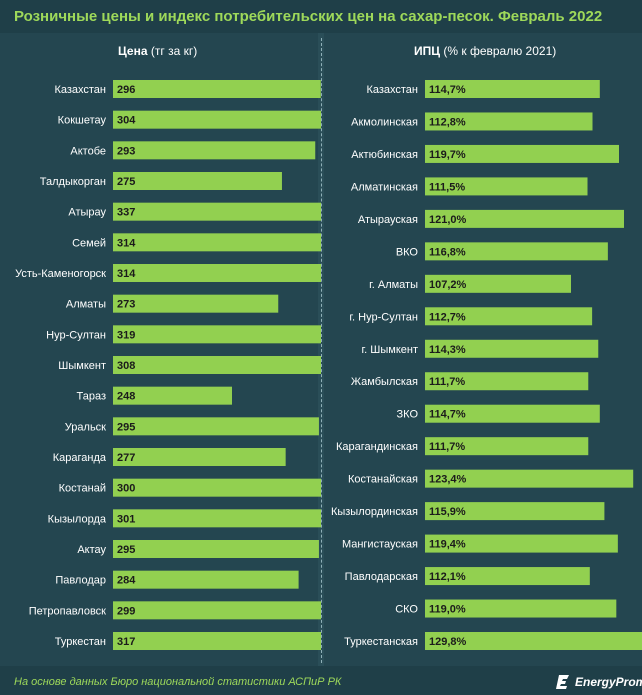 The image size is (642, 695). I want to click on cpi-category-label: г. Шымкент, so click(390, 350).